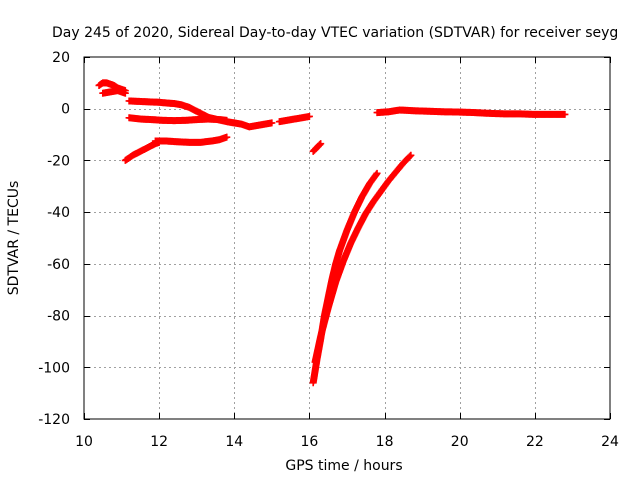 This screenshot has width=640, height=480. Describe the element at coordinates (14, 238) in the screenshot. I see `y-axis-label: SDTVAR / TECUs` at that location.